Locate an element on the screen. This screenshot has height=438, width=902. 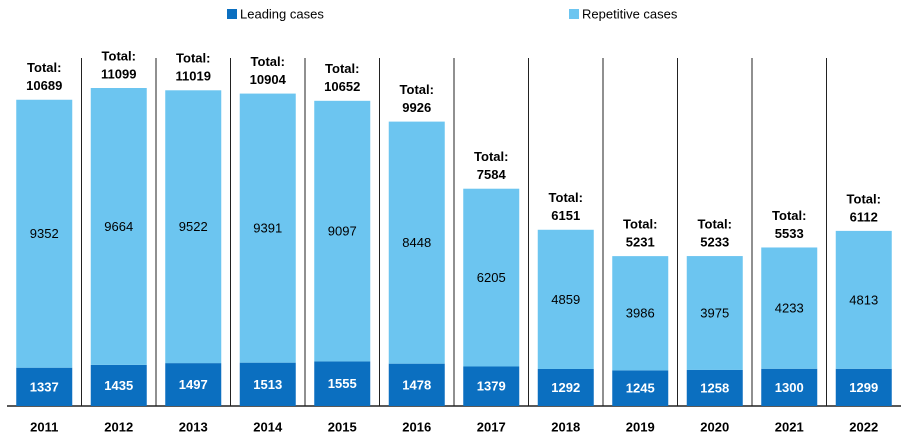
total-value: 6151 is located at coordinates (565, 215).